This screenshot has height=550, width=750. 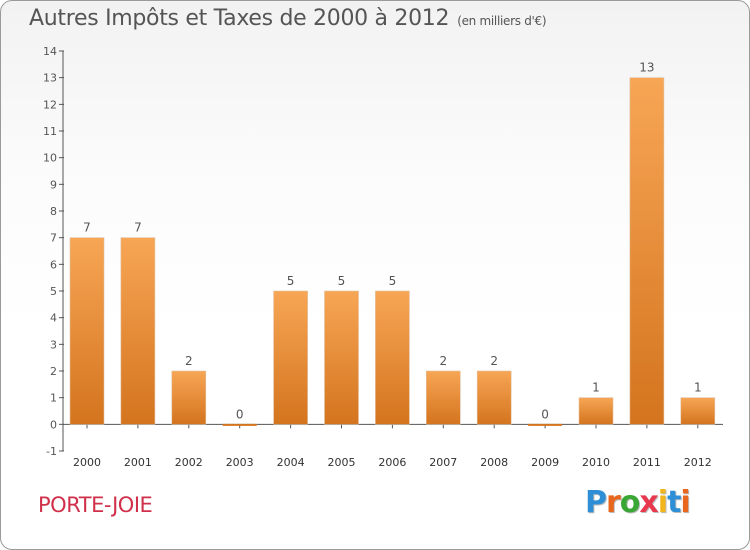 I want to click on y-tick-label: 8, so click(x=53, y=211).